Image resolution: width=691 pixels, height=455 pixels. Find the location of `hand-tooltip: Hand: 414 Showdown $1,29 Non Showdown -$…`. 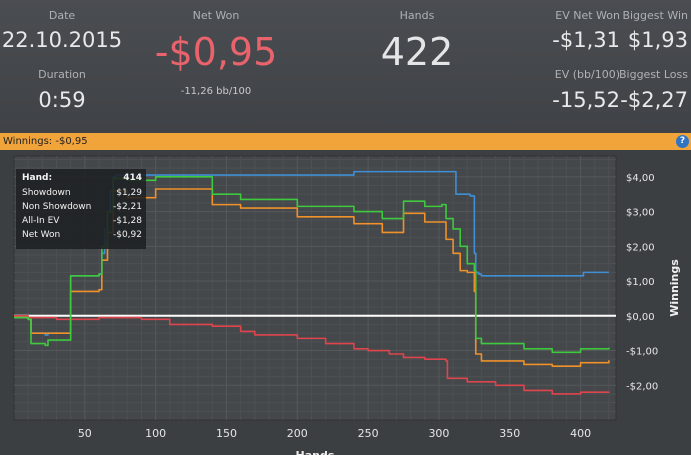

hand-tooltip: Hand: 414 Showdown $1,29 Non Showdown -$… is located at coordinates (81, 209).